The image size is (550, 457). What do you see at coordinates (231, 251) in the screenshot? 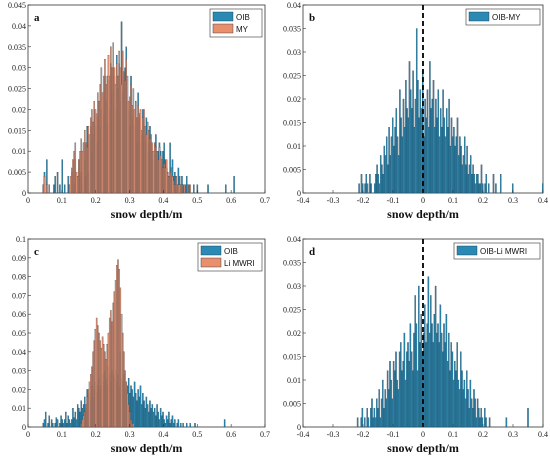
I see `legend-entry: OIB` at bounding box center [231, 251].